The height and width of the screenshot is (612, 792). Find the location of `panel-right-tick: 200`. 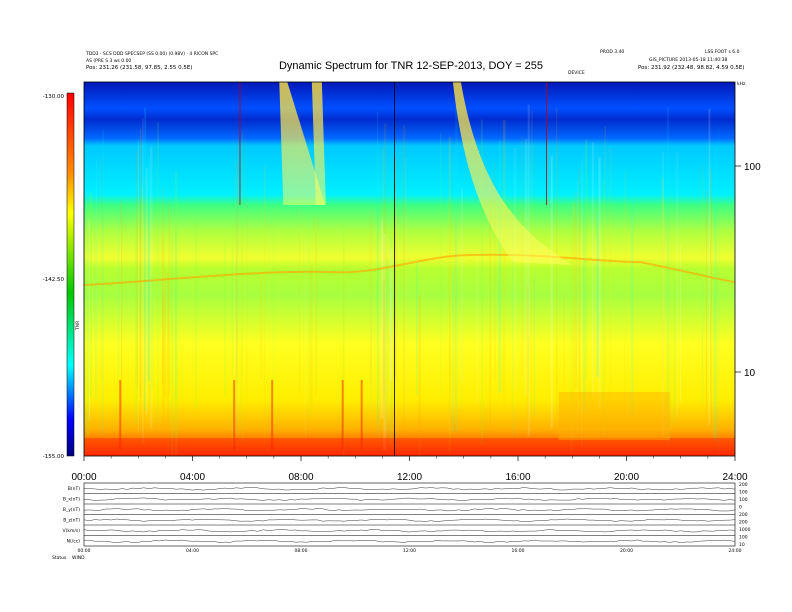

panel-right-tick: 200 is located at coordinates (743, 523).